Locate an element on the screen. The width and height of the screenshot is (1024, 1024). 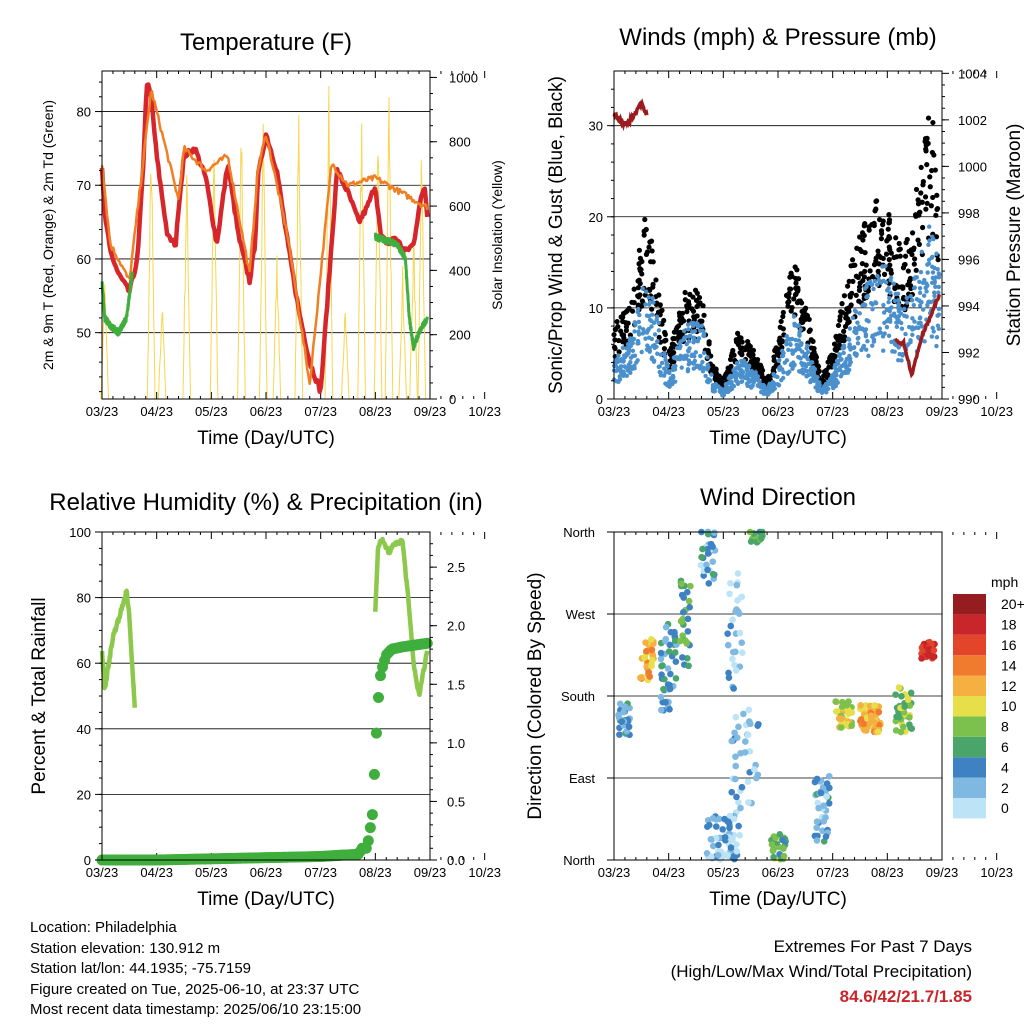
legend-label: 2 is located at coordinates (1005, 788).